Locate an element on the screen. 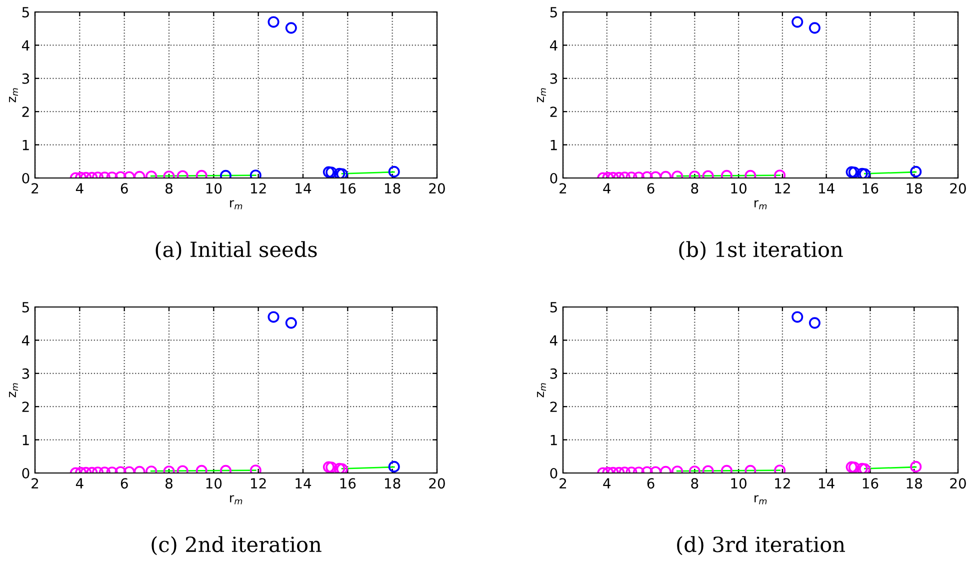 The image size is (971, 563). text: (c) 2nd iteration is located at coordinates (237, 546).